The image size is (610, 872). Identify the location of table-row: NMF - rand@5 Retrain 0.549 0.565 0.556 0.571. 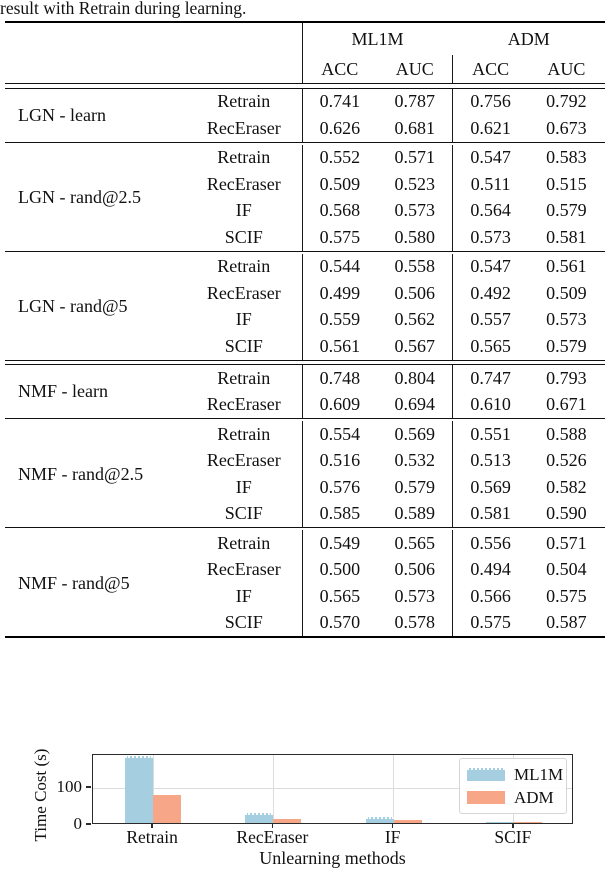
(305, 561).